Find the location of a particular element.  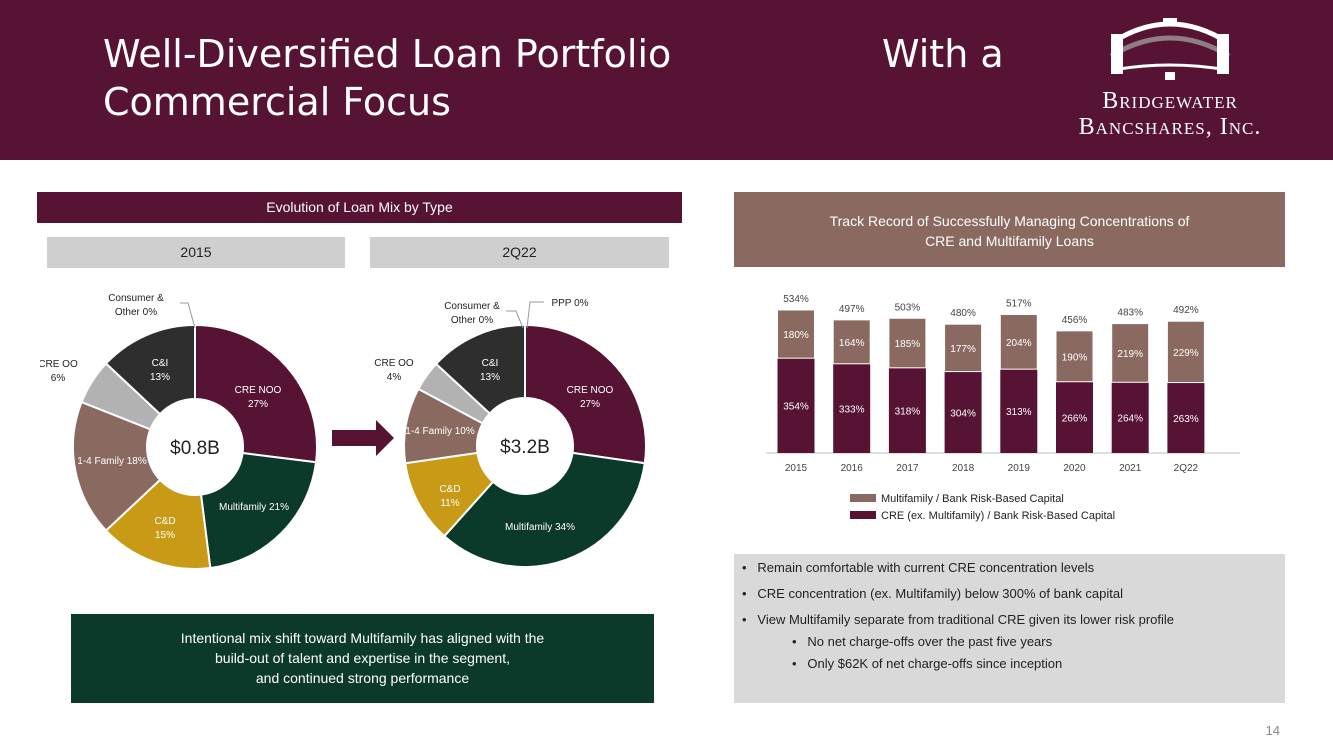

bridgewater-logo-icon is located at coordinates (1170, 49).